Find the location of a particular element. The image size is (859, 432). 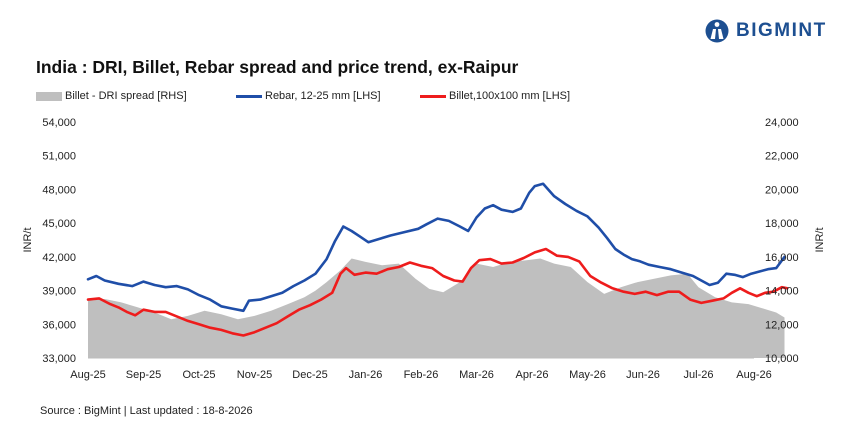

y-left-tick-label: 39,000 is located at coordinates (59, 292).